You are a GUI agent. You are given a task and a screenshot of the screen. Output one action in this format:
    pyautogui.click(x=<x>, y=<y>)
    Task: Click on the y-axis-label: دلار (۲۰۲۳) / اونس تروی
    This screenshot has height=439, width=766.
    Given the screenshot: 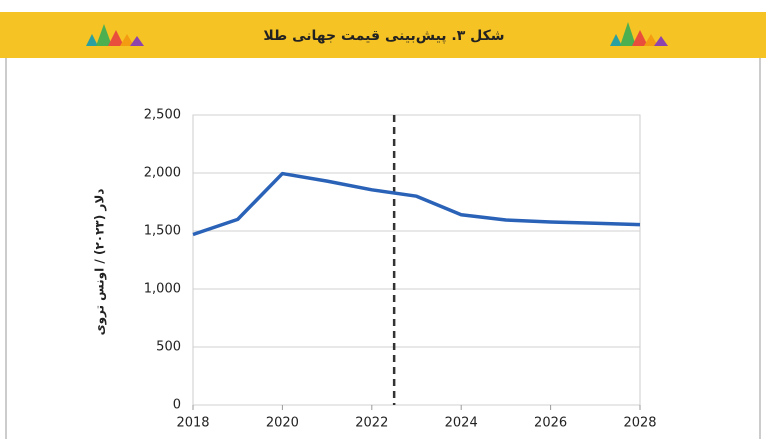 What is the action you would take?
    pyautogui.click(x=100, y=262)
    